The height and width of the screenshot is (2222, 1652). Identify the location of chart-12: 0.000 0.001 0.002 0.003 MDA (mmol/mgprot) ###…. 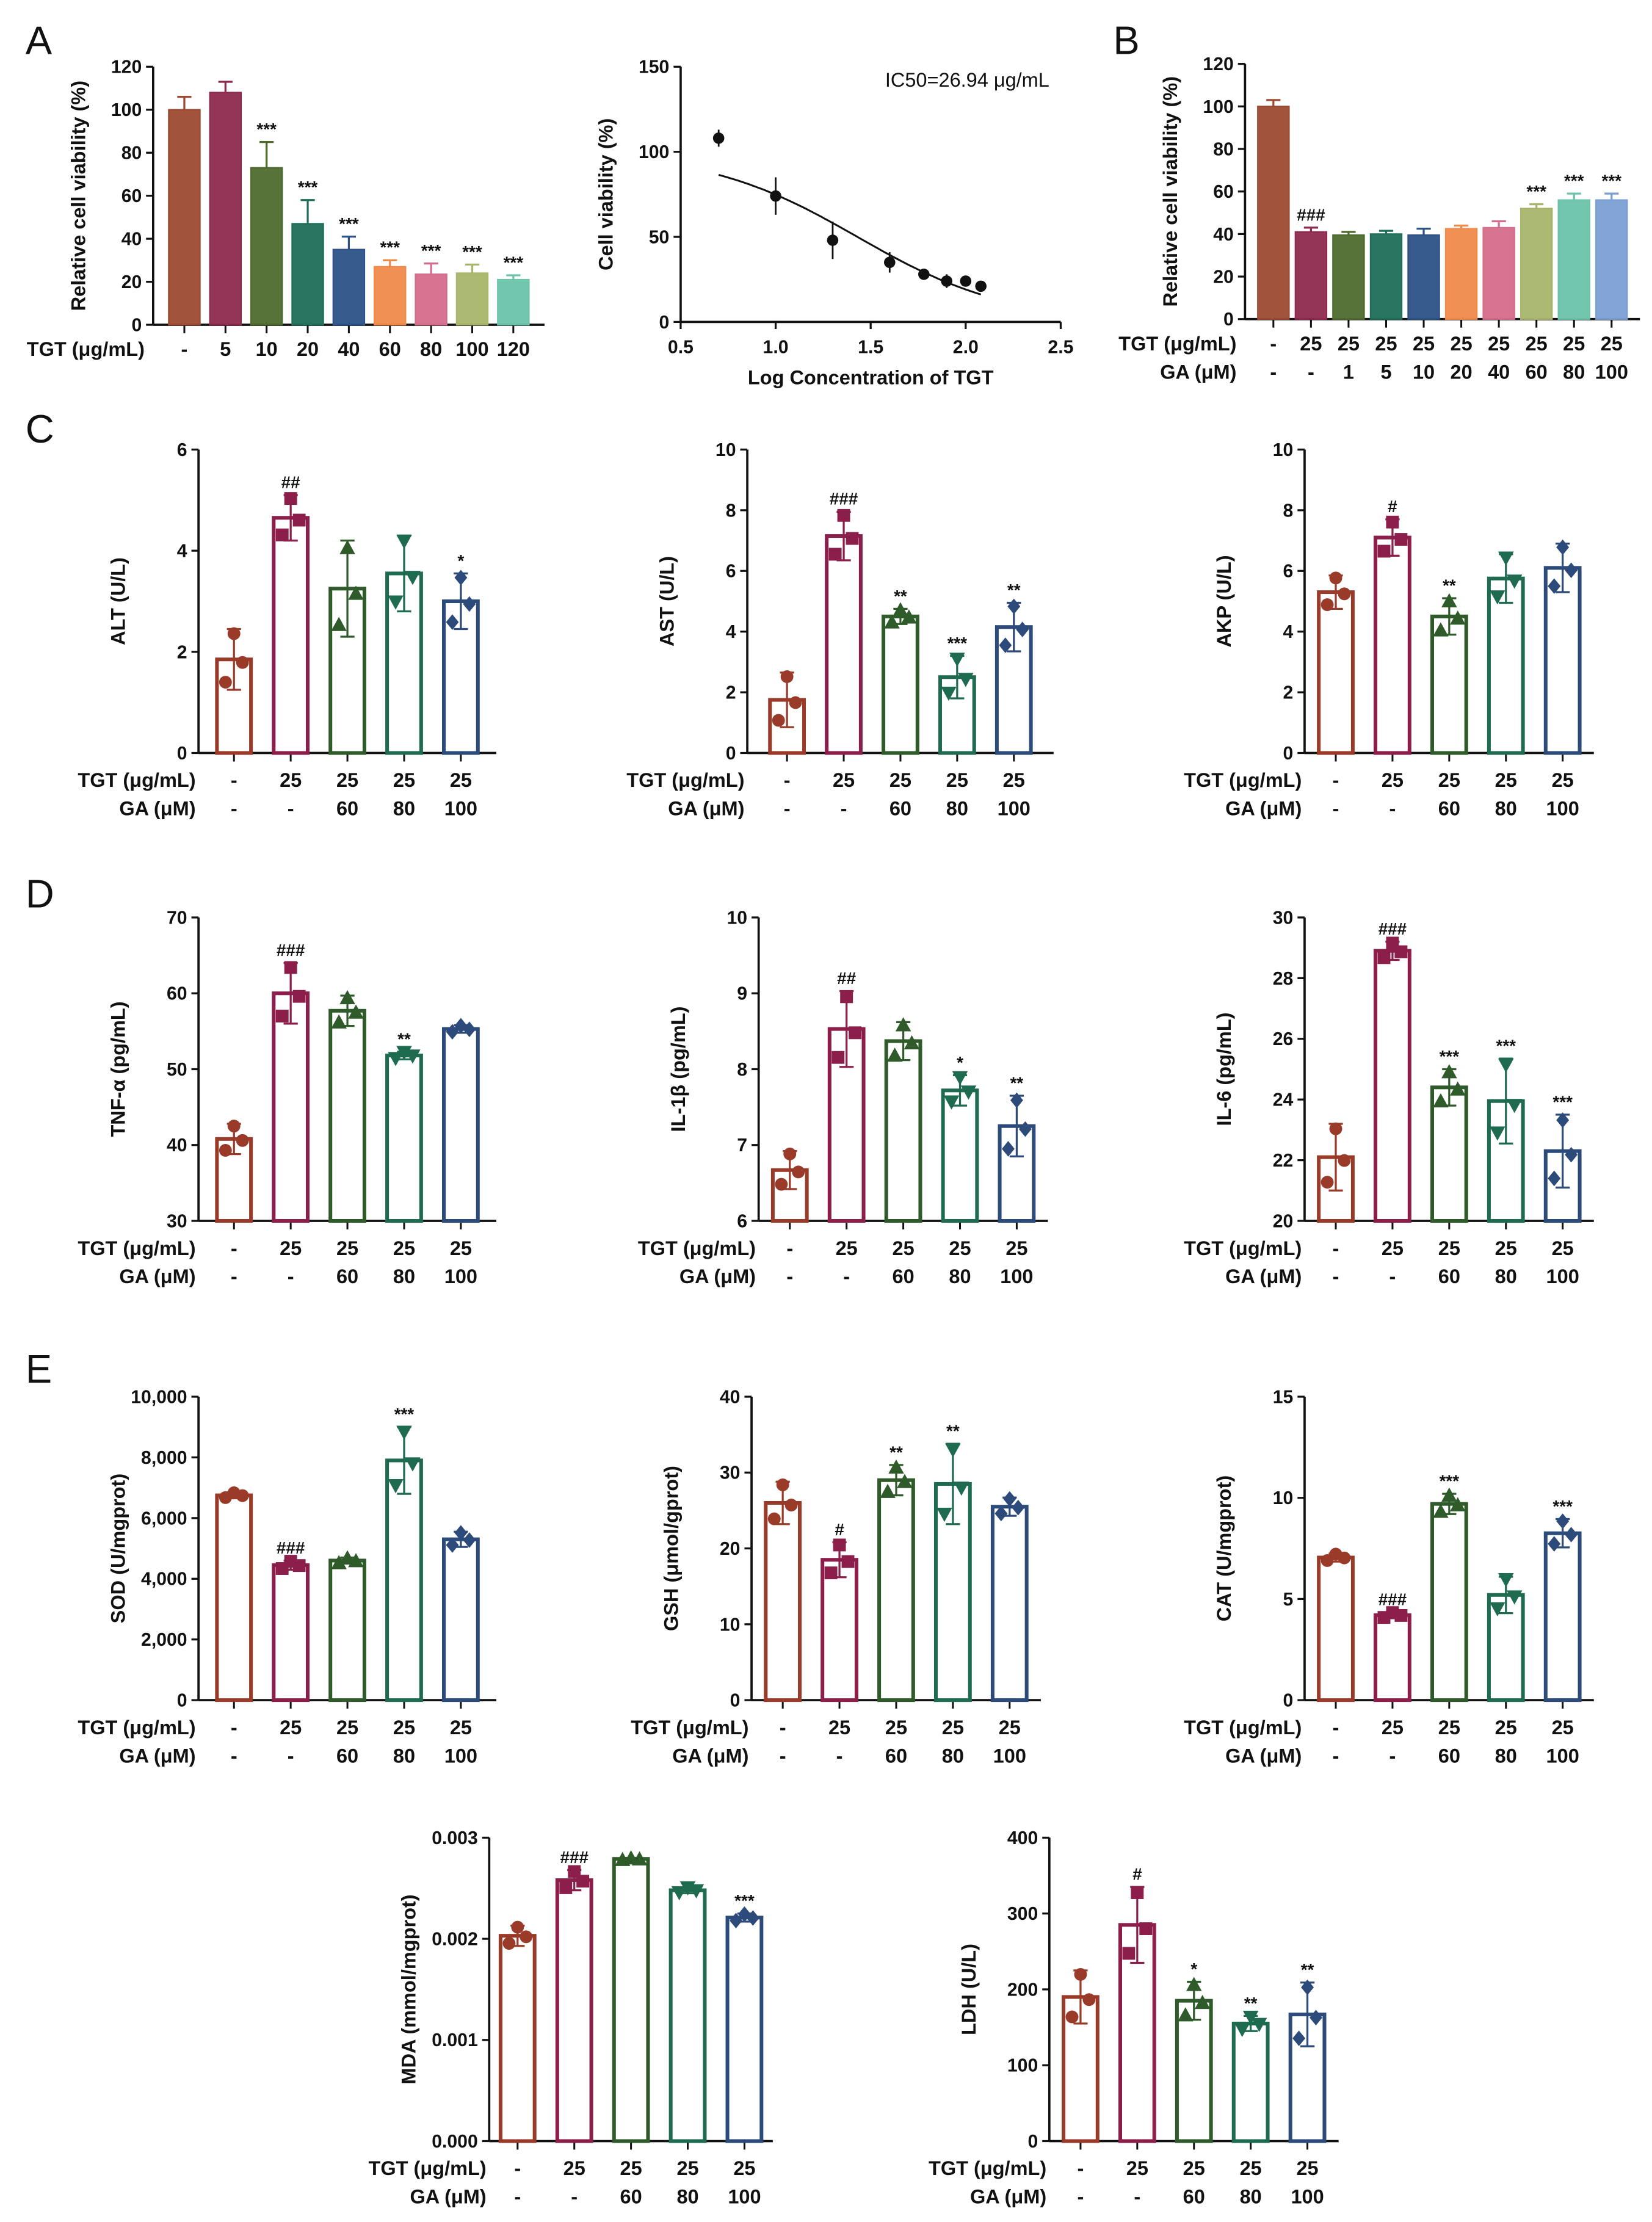
(571, 2018).